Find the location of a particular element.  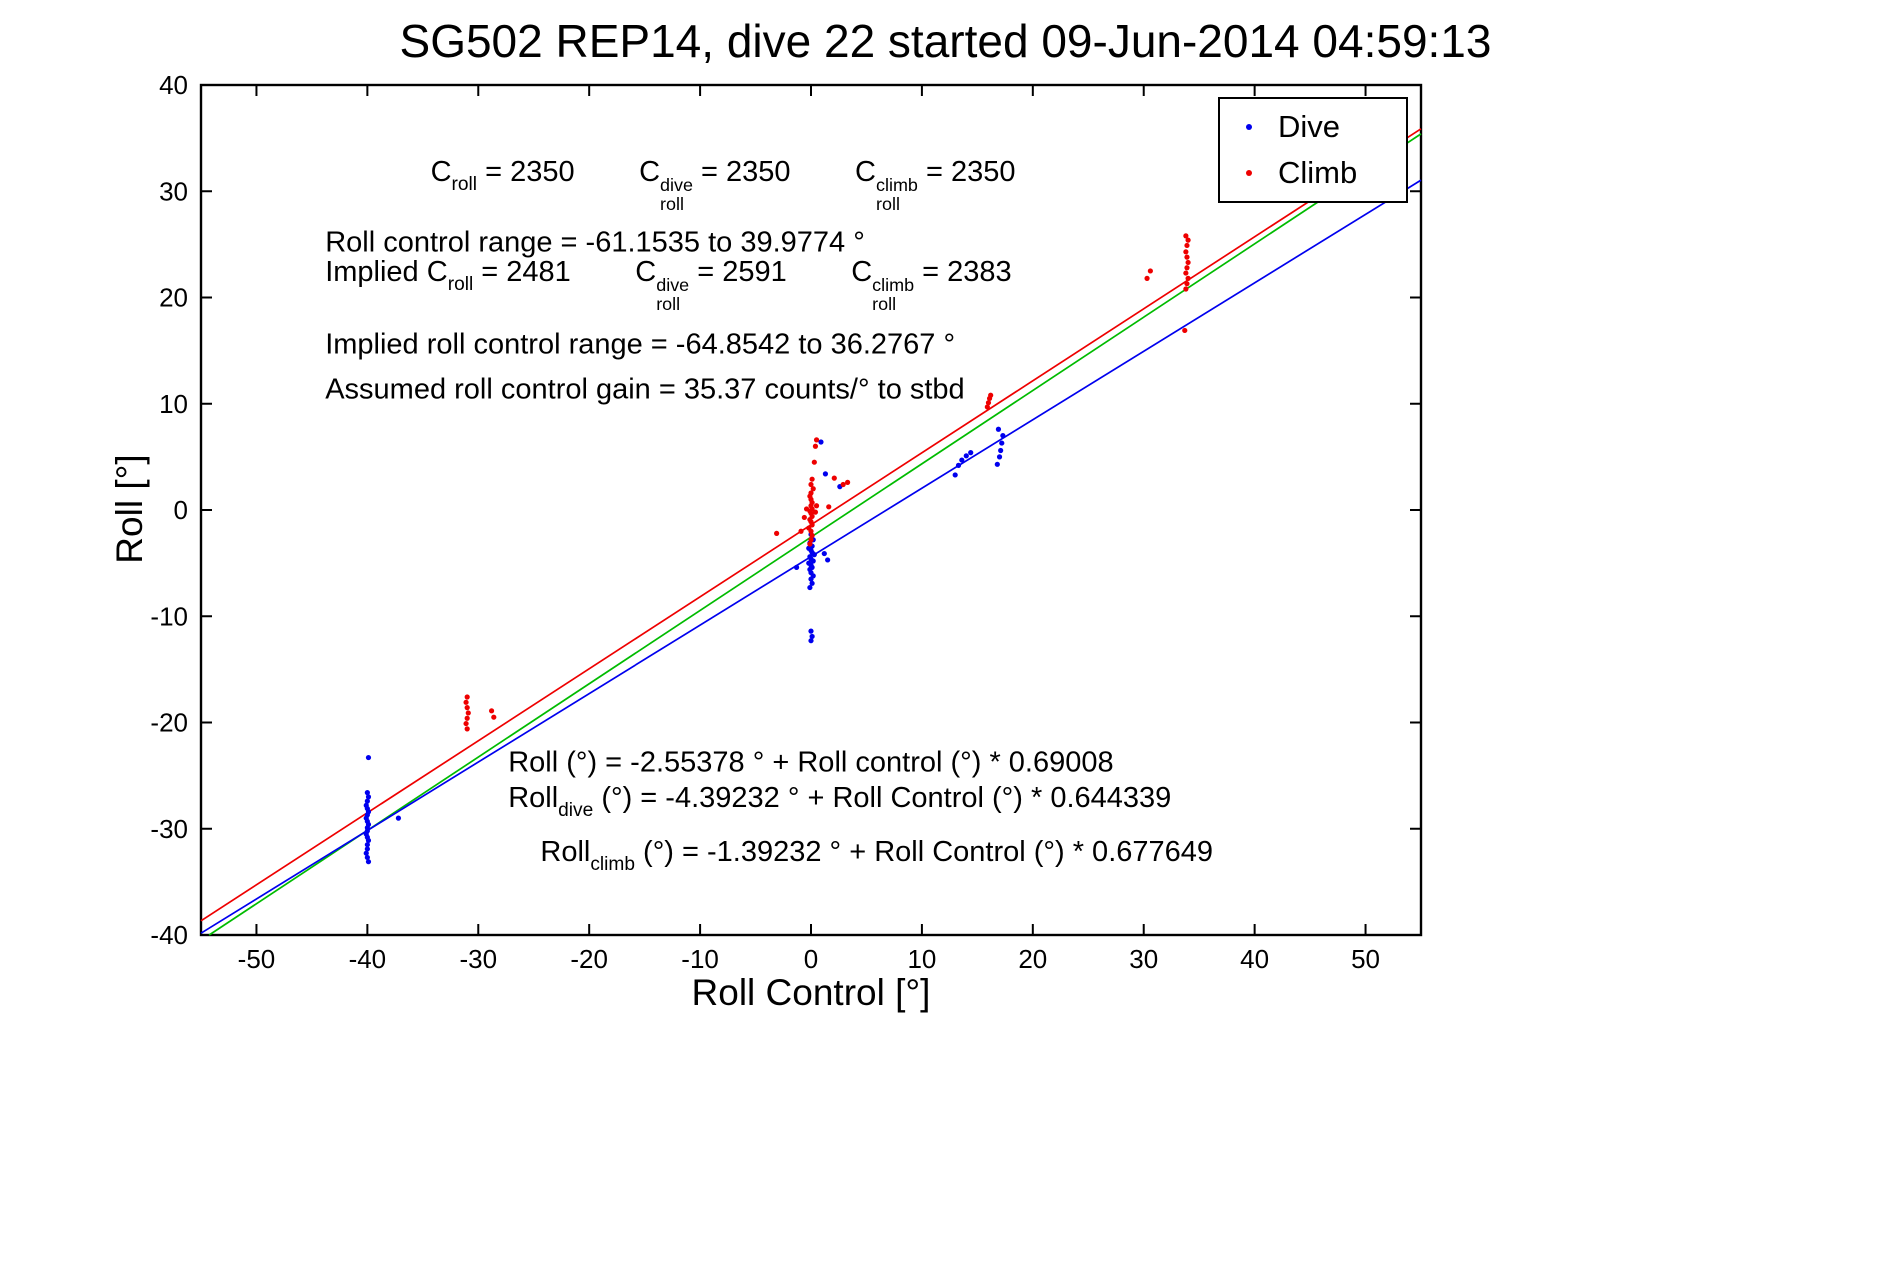

x-tick-label: -10 is located at coordinates (700, 959).